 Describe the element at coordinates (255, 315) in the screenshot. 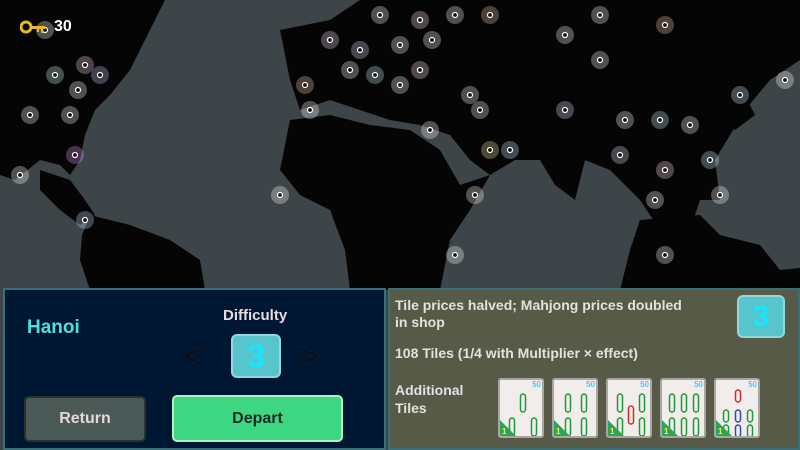

I see `difficulty-label: Difficulty` at that location.